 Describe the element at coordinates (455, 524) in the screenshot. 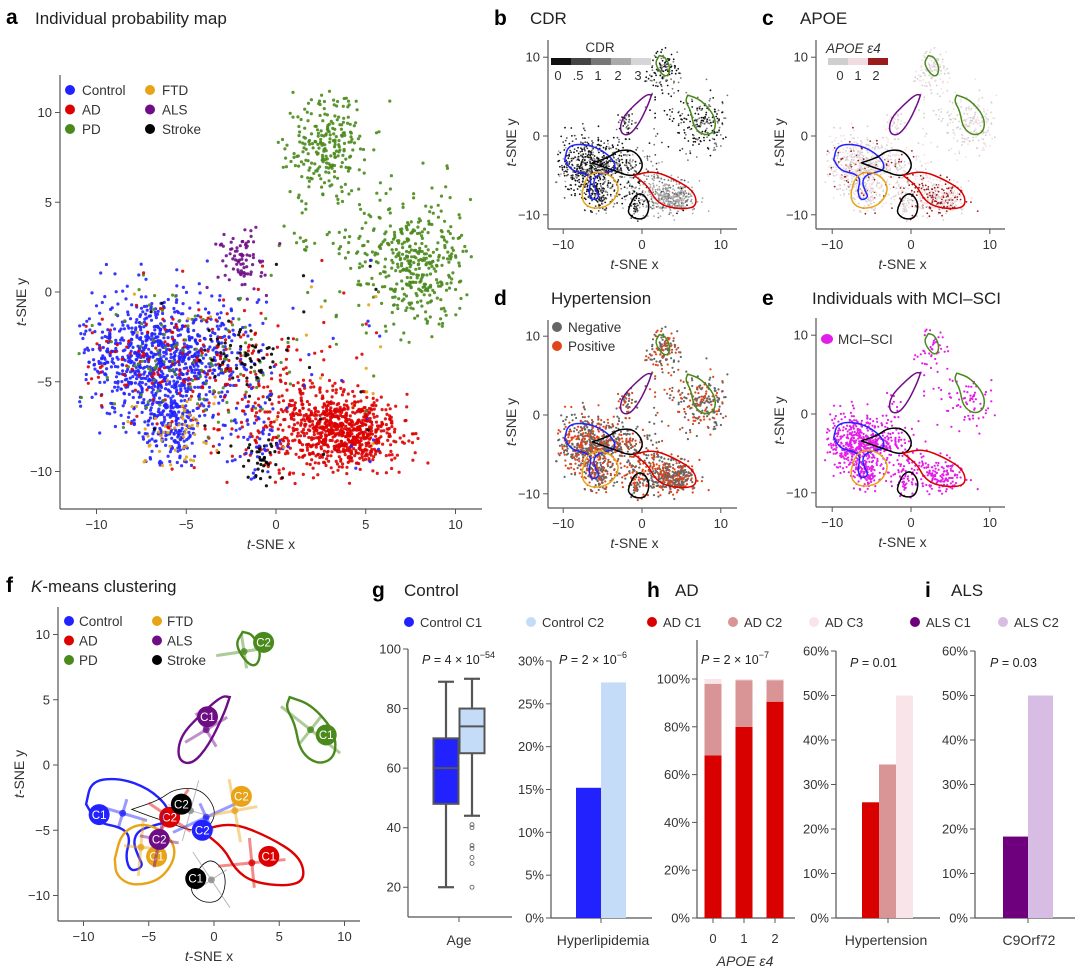

I see `x-tick-label: 10` at that location.